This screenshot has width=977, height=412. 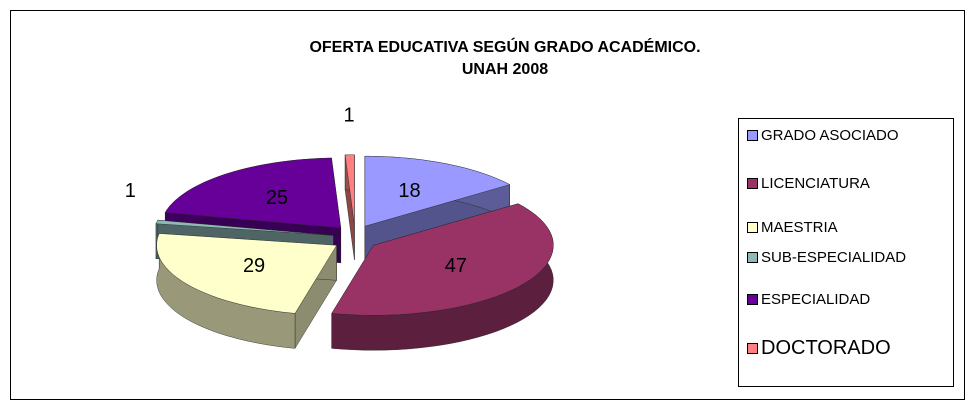 I want to click on legend-label: MAESTRIA, so click(x=799, y=227).